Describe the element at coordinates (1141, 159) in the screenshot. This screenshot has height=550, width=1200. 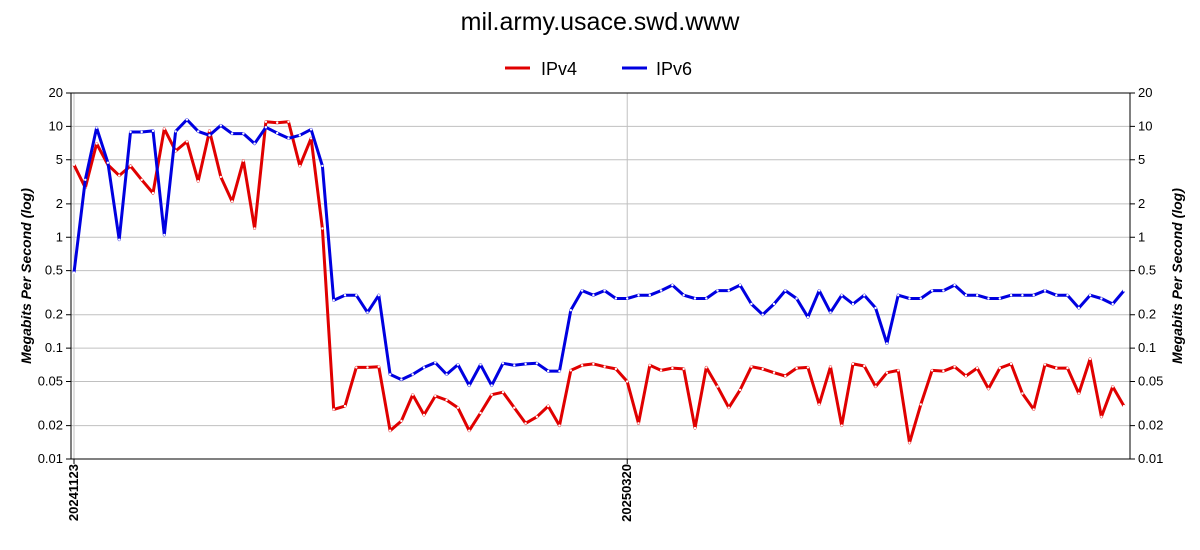
I see `y-tick-label-right: 5` at that location.